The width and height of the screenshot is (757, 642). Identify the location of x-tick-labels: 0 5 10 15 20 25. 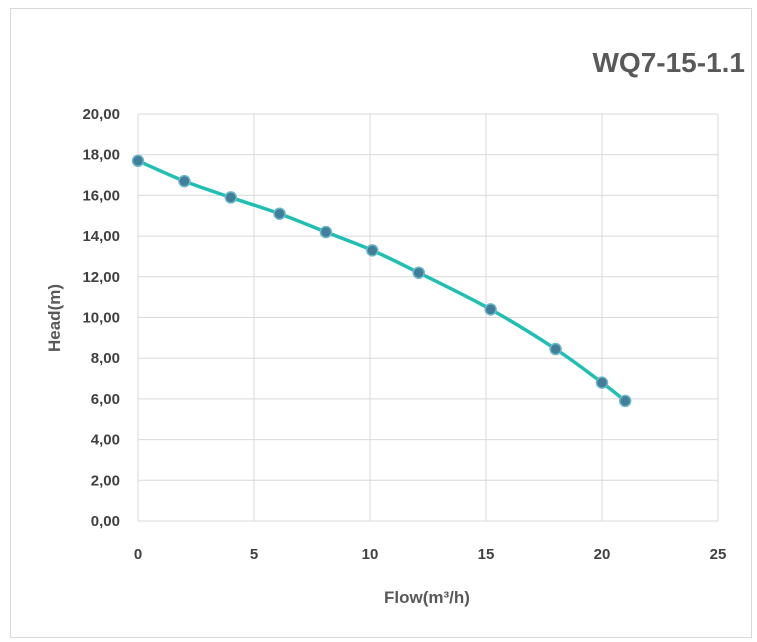
(430, 554).